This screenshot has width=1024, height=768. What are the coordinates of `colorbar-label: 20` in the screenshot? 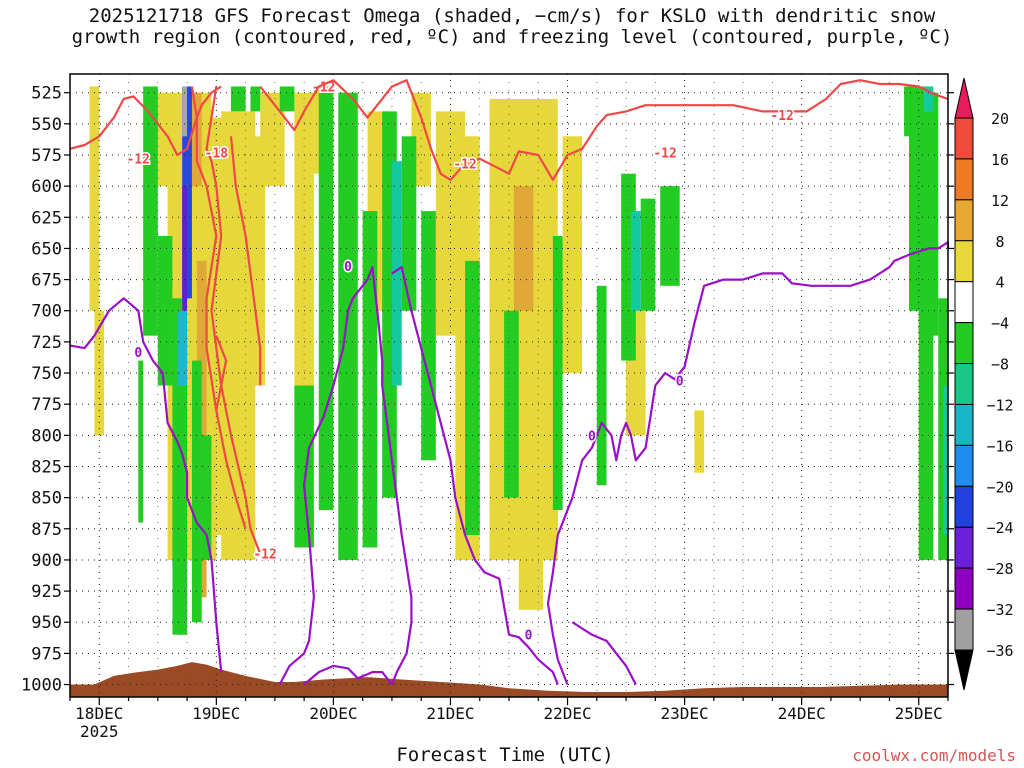 It's located at (1000, 119).